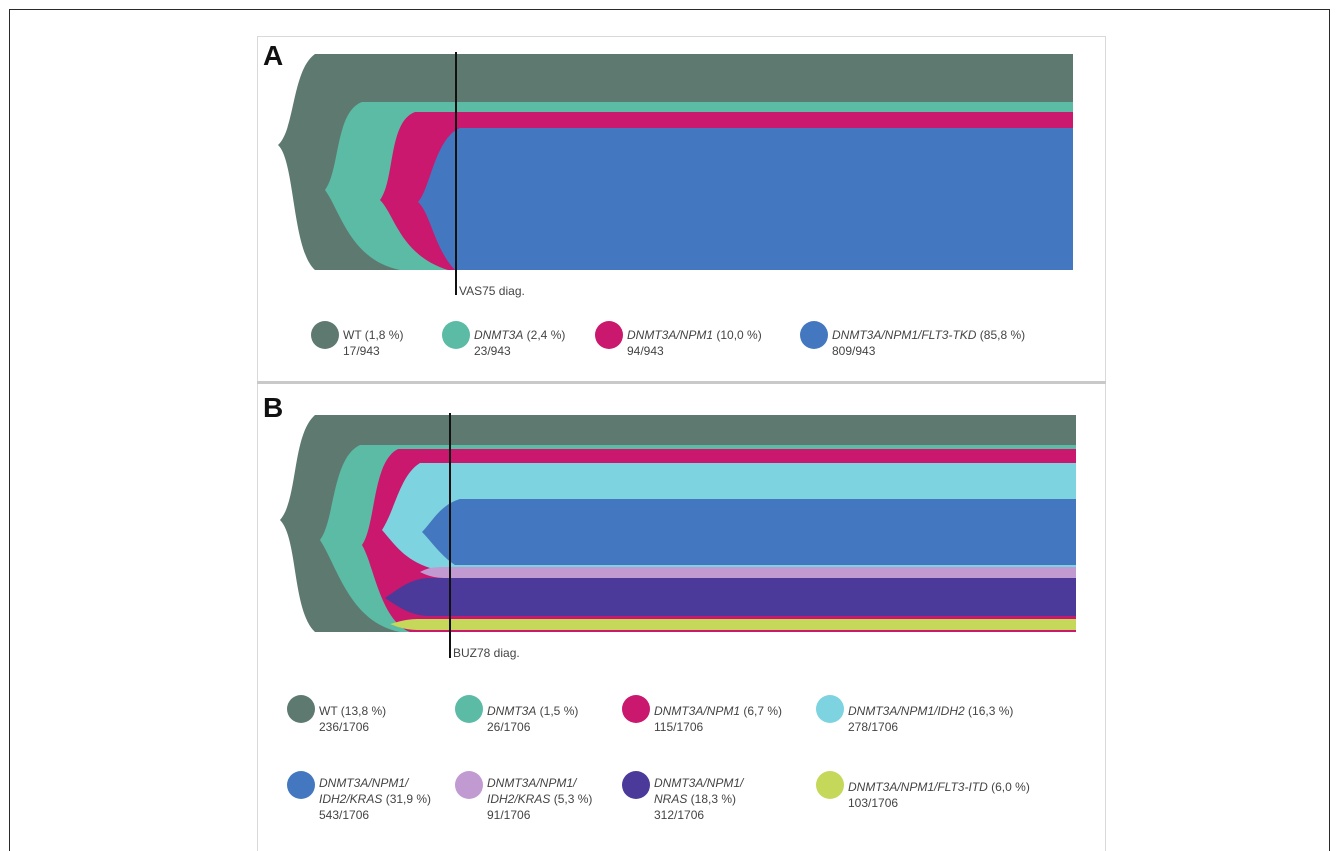  What do you see at coordinates (730, 597) in the screenshot?
I see `fish-b-nras` at bounding box center [730, 597].